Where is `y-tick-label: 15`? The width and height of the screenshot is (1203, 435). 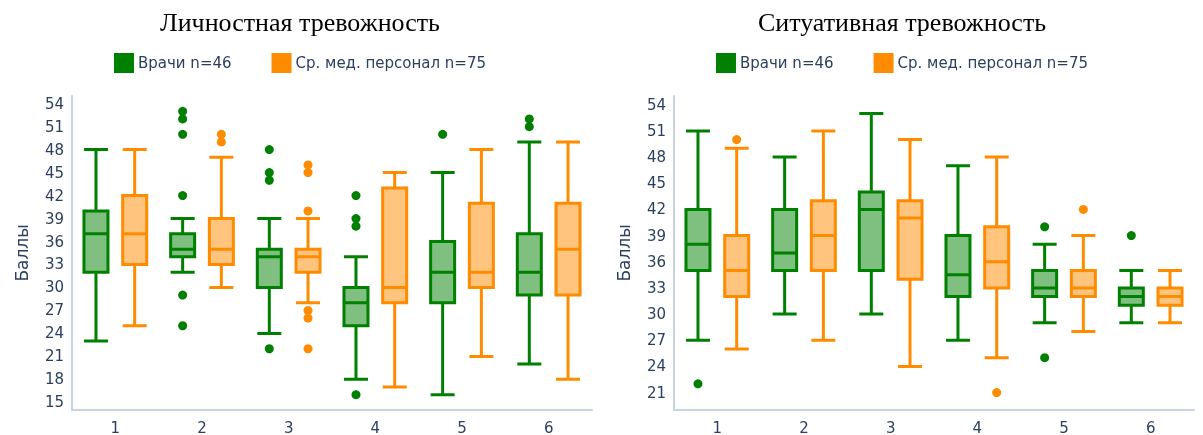
y-tick-label: 15 is located at coordinates (54, 402).